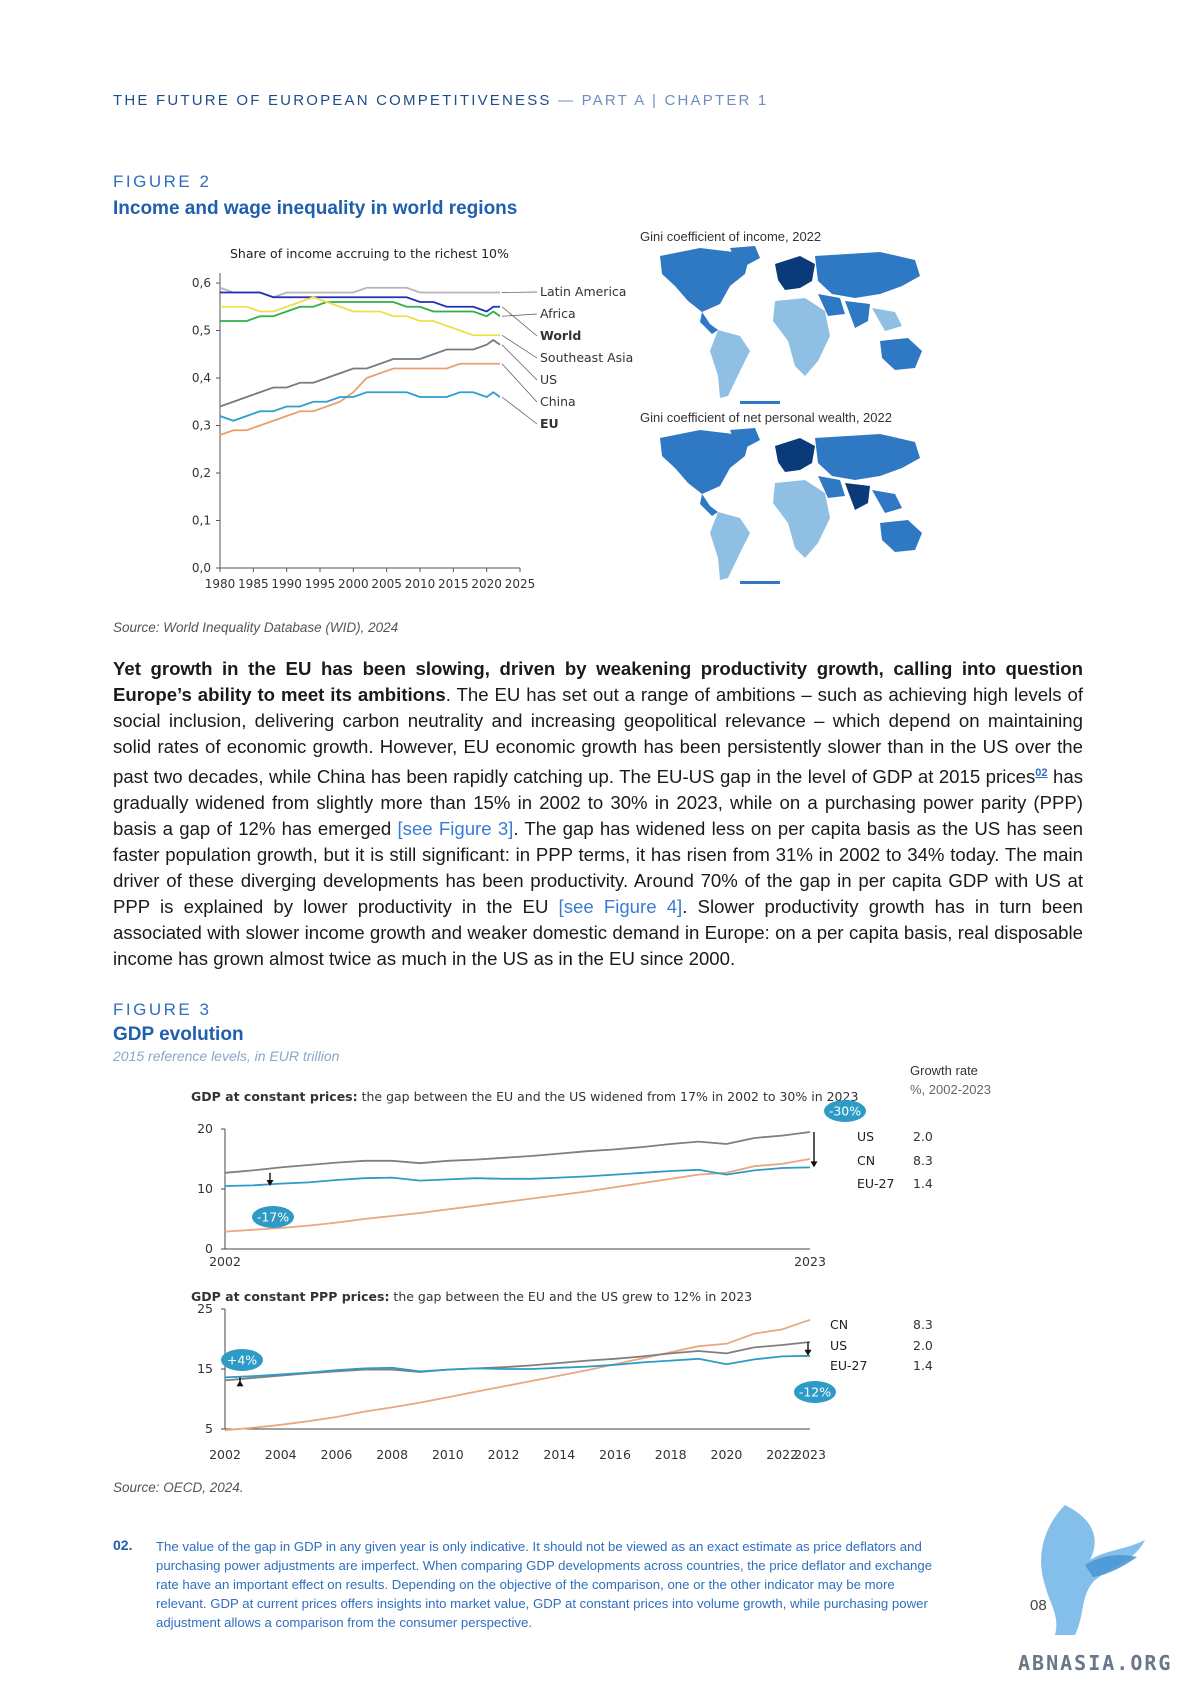 This screenshot has width=1191, height=1684. I want to click on legend-leader-latin-america, so click(519, 292).